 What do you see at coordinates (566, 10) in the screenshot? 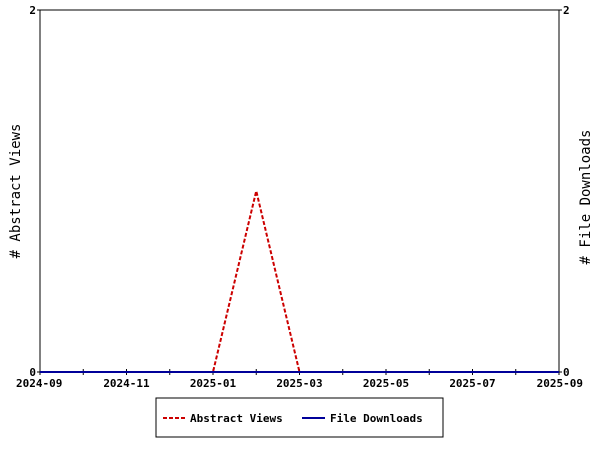
I see `y-right-tick-label: 2` at bounding box center [566, 10].